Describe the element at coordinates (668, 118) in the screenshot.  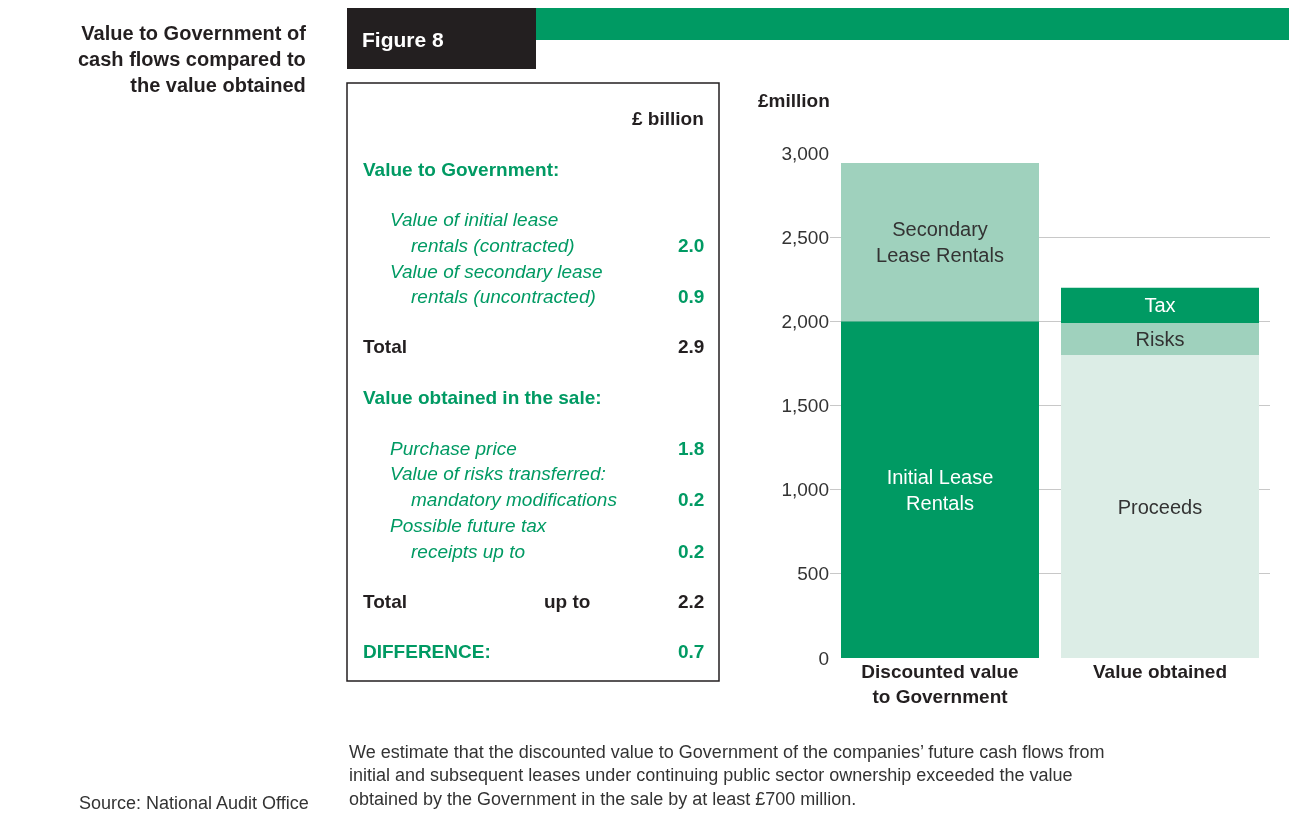
I see `text: £ billion` at that location.